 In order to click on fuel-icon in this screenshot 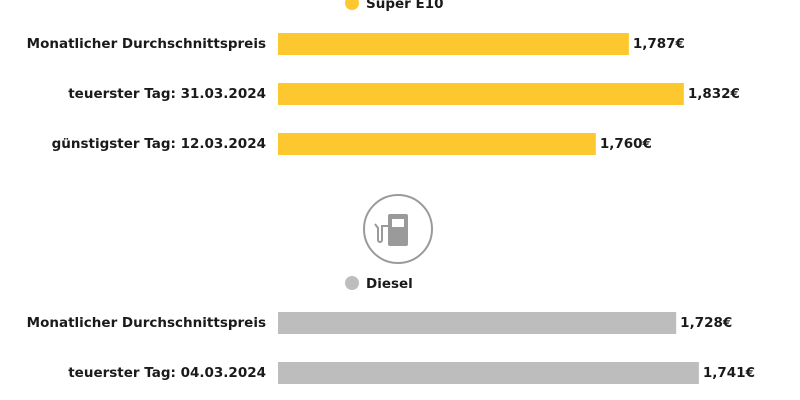, I will do `click(398, 229)`.